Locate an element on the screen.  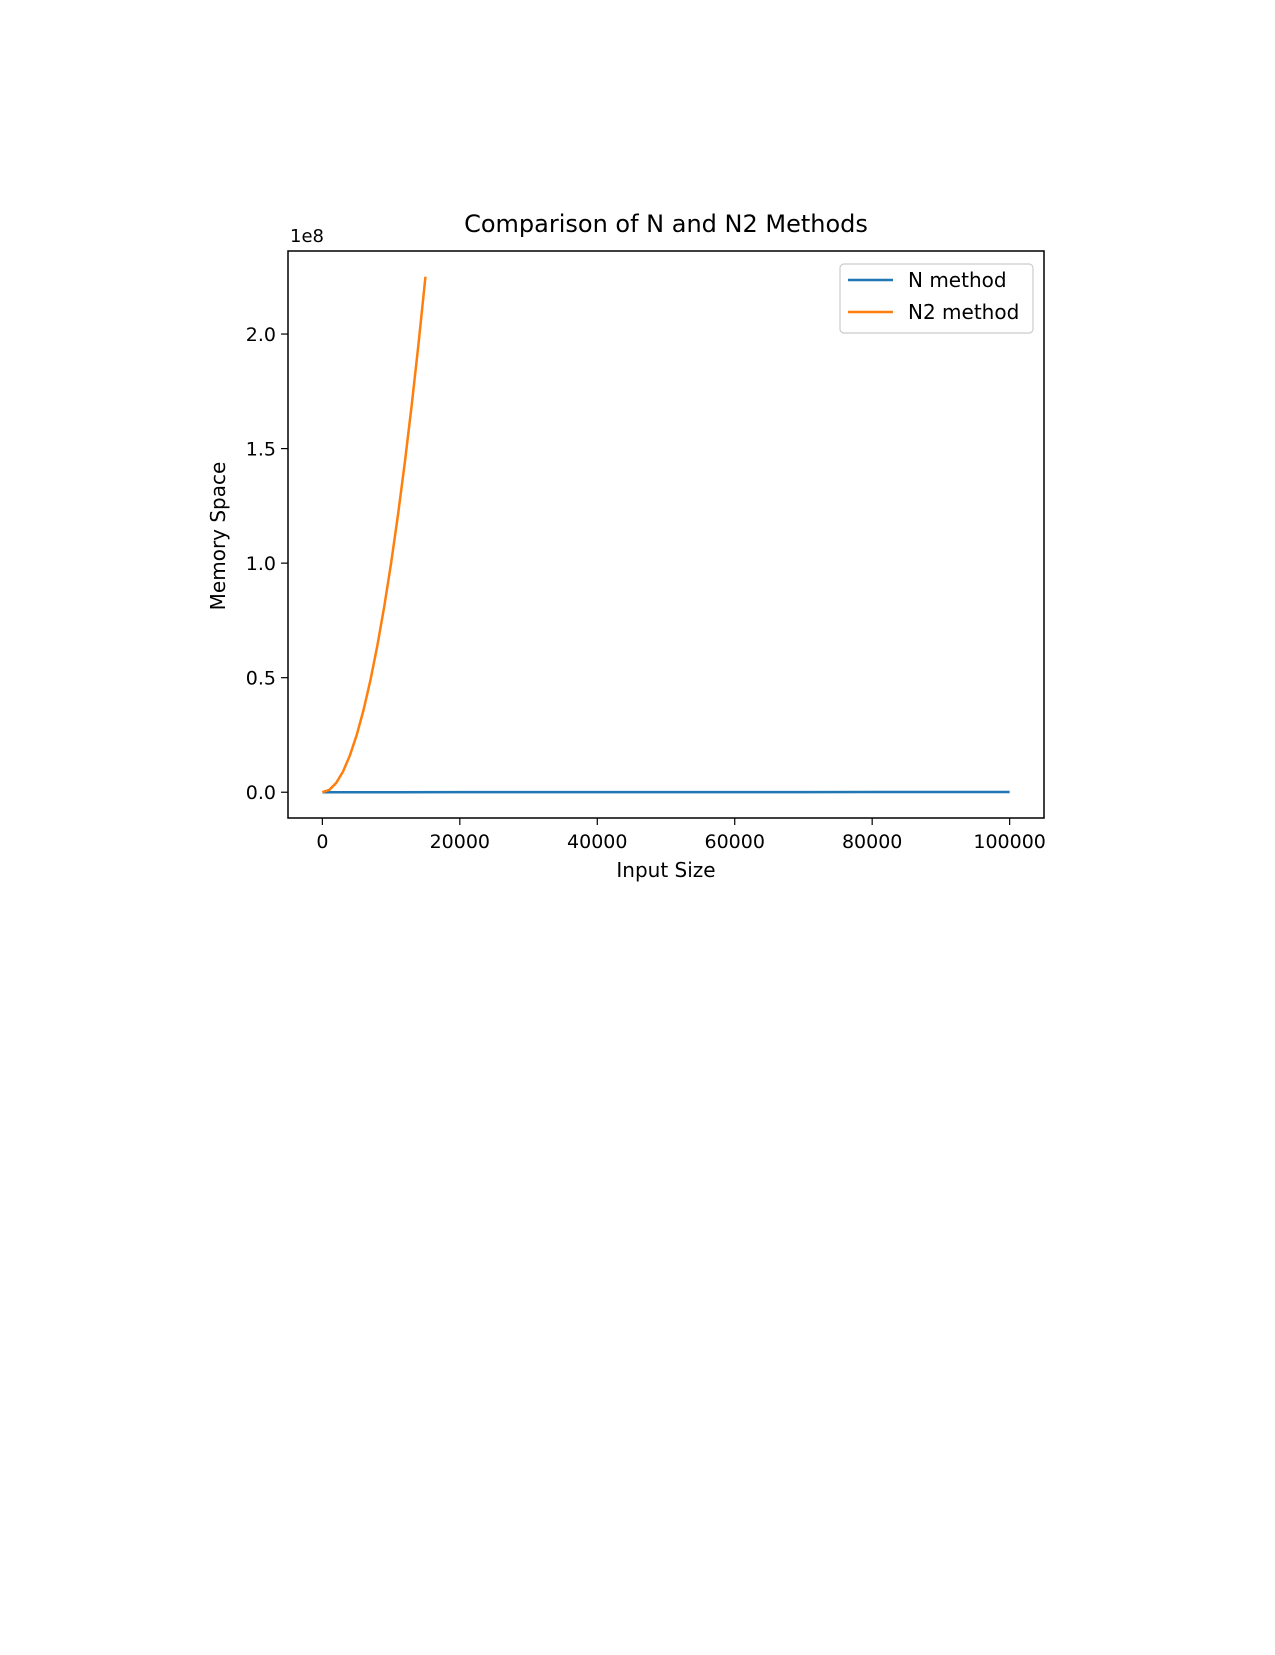
legend-label-n2-method: N2 method is located at coordinates (963, 312).